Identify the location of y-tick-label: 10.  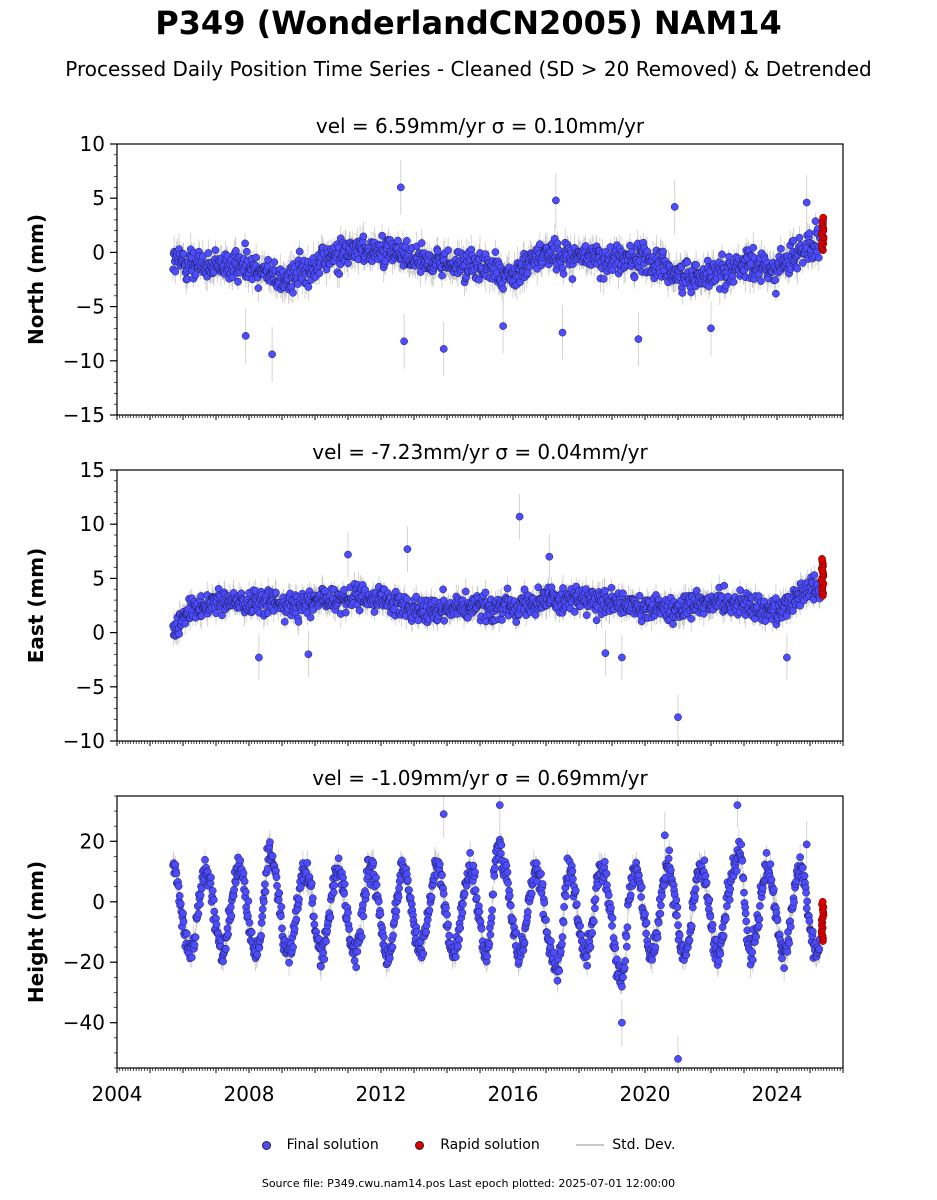
(92, 144).